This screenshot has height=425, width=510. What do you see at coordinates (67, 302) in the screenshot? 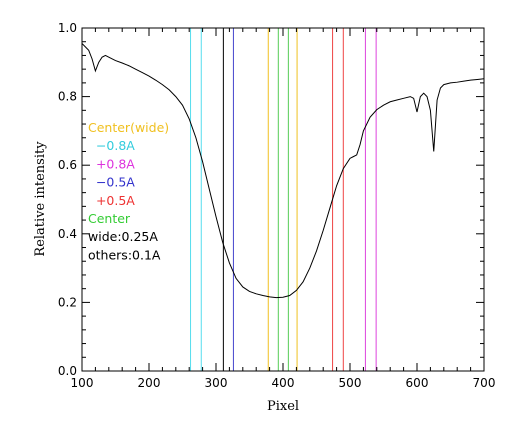
I see `y-tick-label-1: 0.2` at bounding box center [67, 302].